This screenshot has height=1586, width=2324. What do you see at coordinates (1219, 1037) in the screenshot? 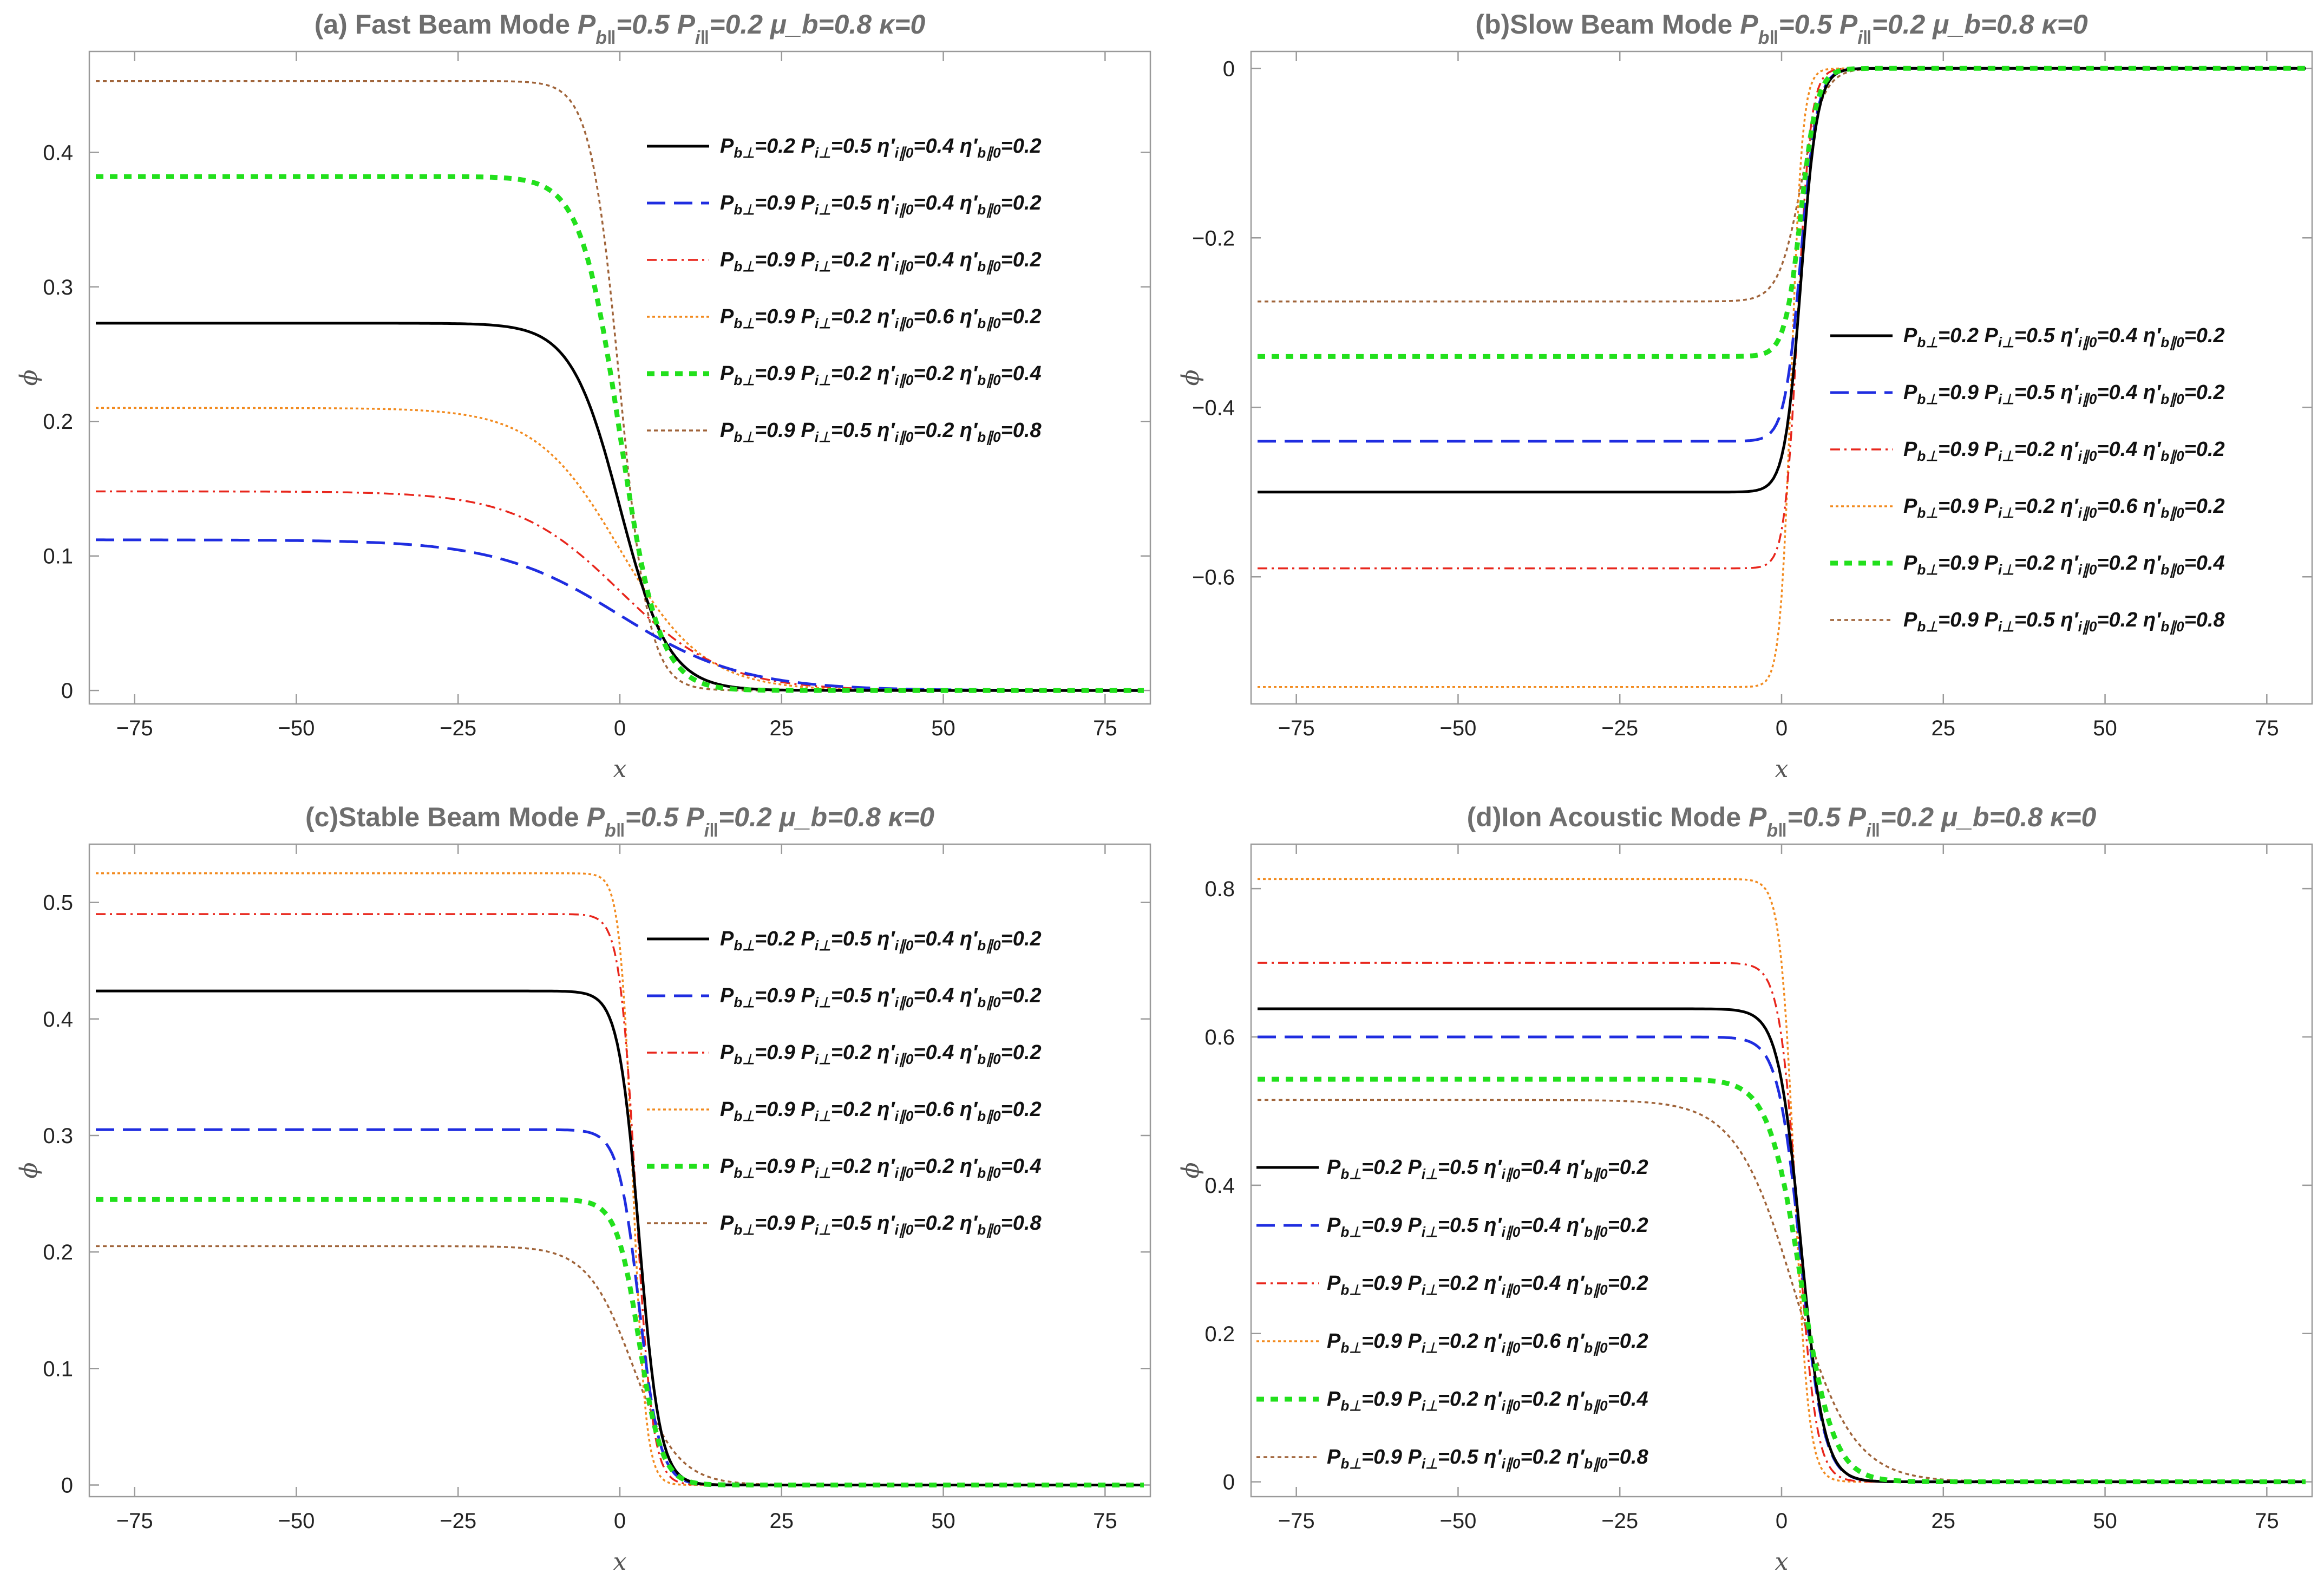
I see `y-tick-label: 0.6` at bounding box center [1219, 1037].